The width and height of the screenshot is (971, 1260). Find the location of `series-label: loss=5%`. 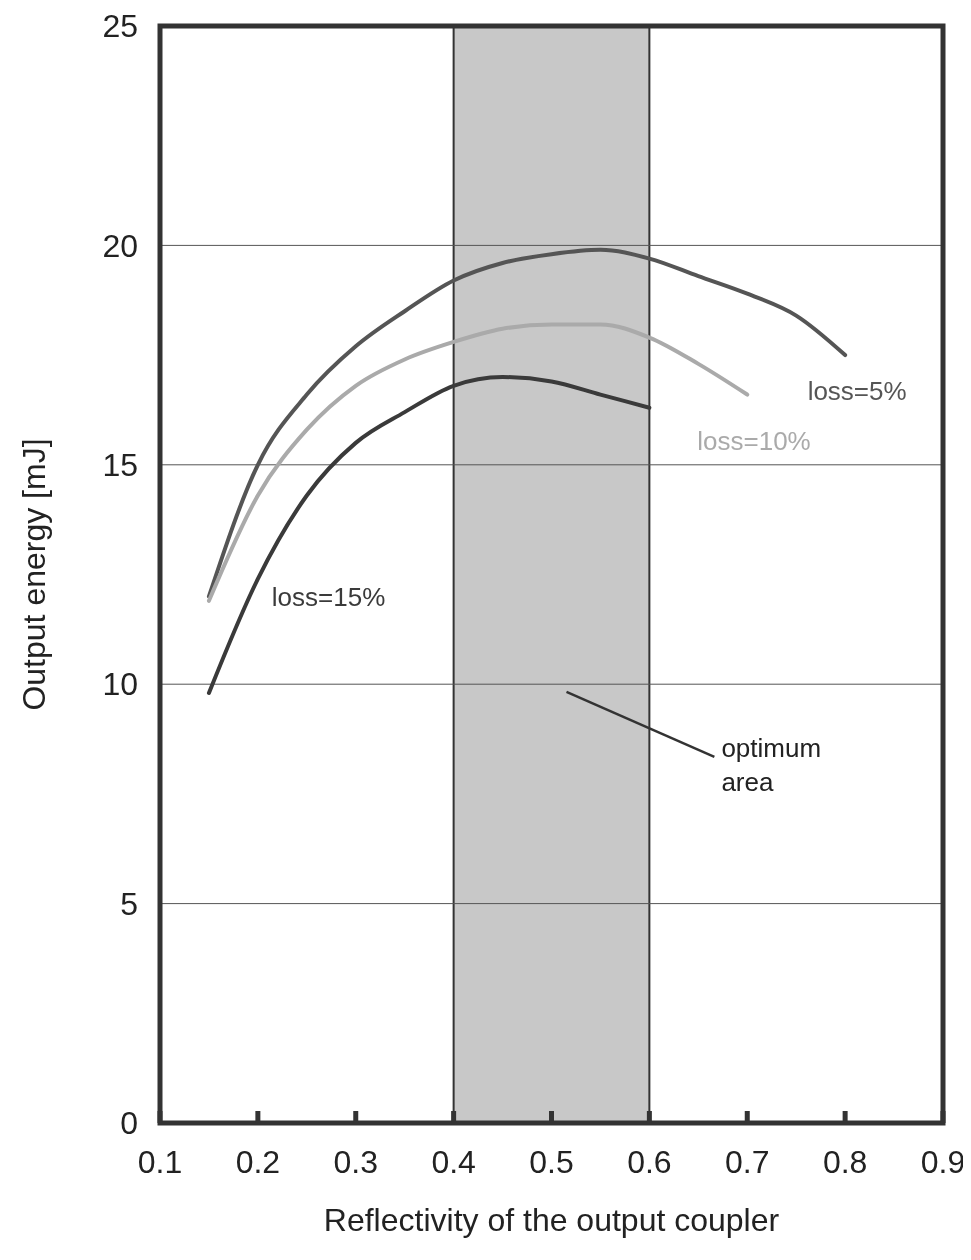

series-label: loss=5% is located at coordinates (857, 391).